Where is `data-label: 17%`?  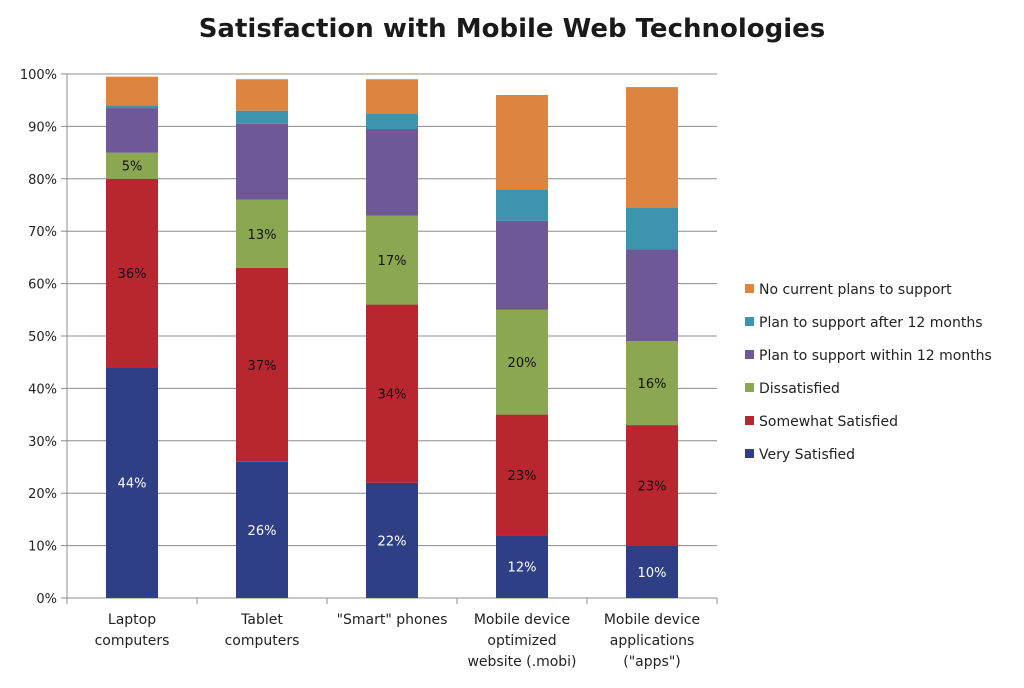 data-label: 17% is located at coordinates (392, 261).